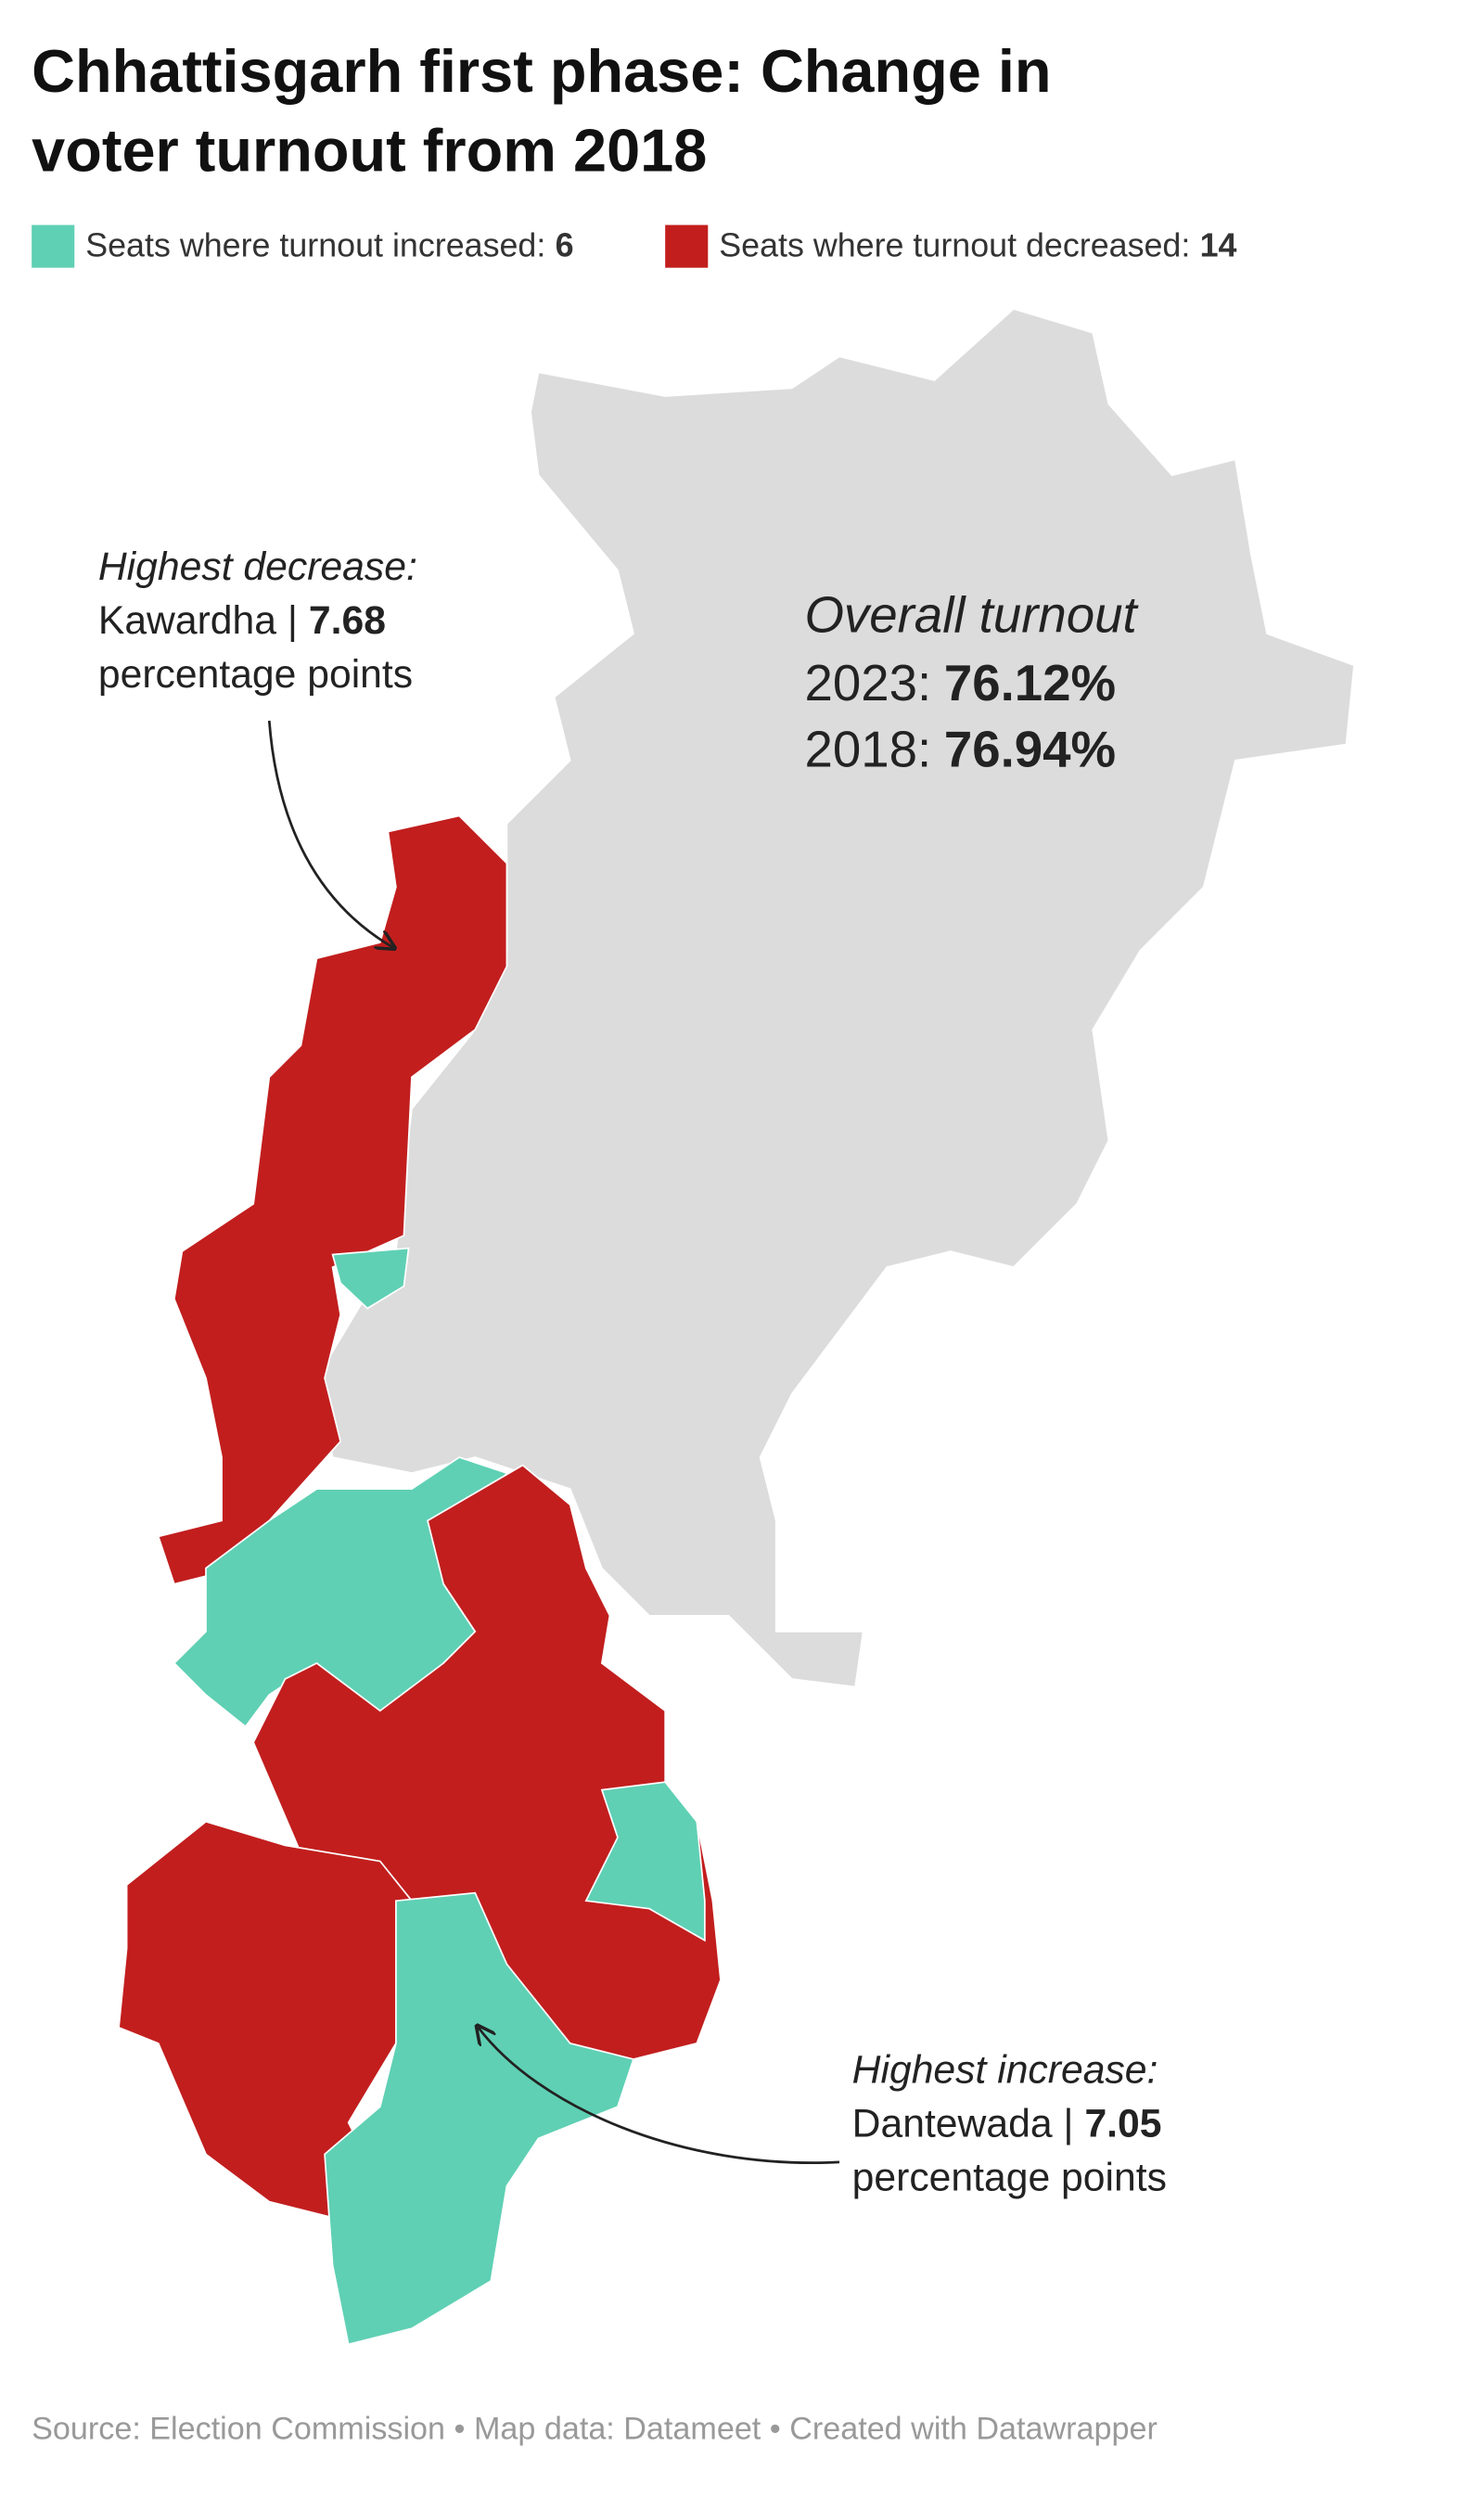  I want to click on annotation-line: Dantewada | 7.05, so click(1007, 2124).